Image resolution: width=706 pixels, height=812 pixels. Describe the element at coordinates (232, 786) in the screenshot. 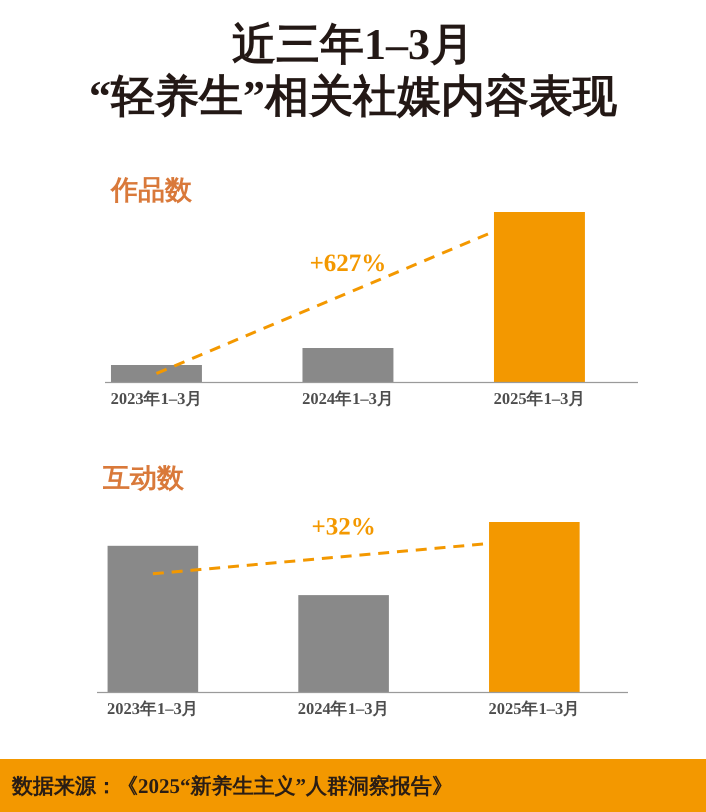

I see `source-note: 数据来源：《2025“新养生主义”人群洞察报告》` at that location.